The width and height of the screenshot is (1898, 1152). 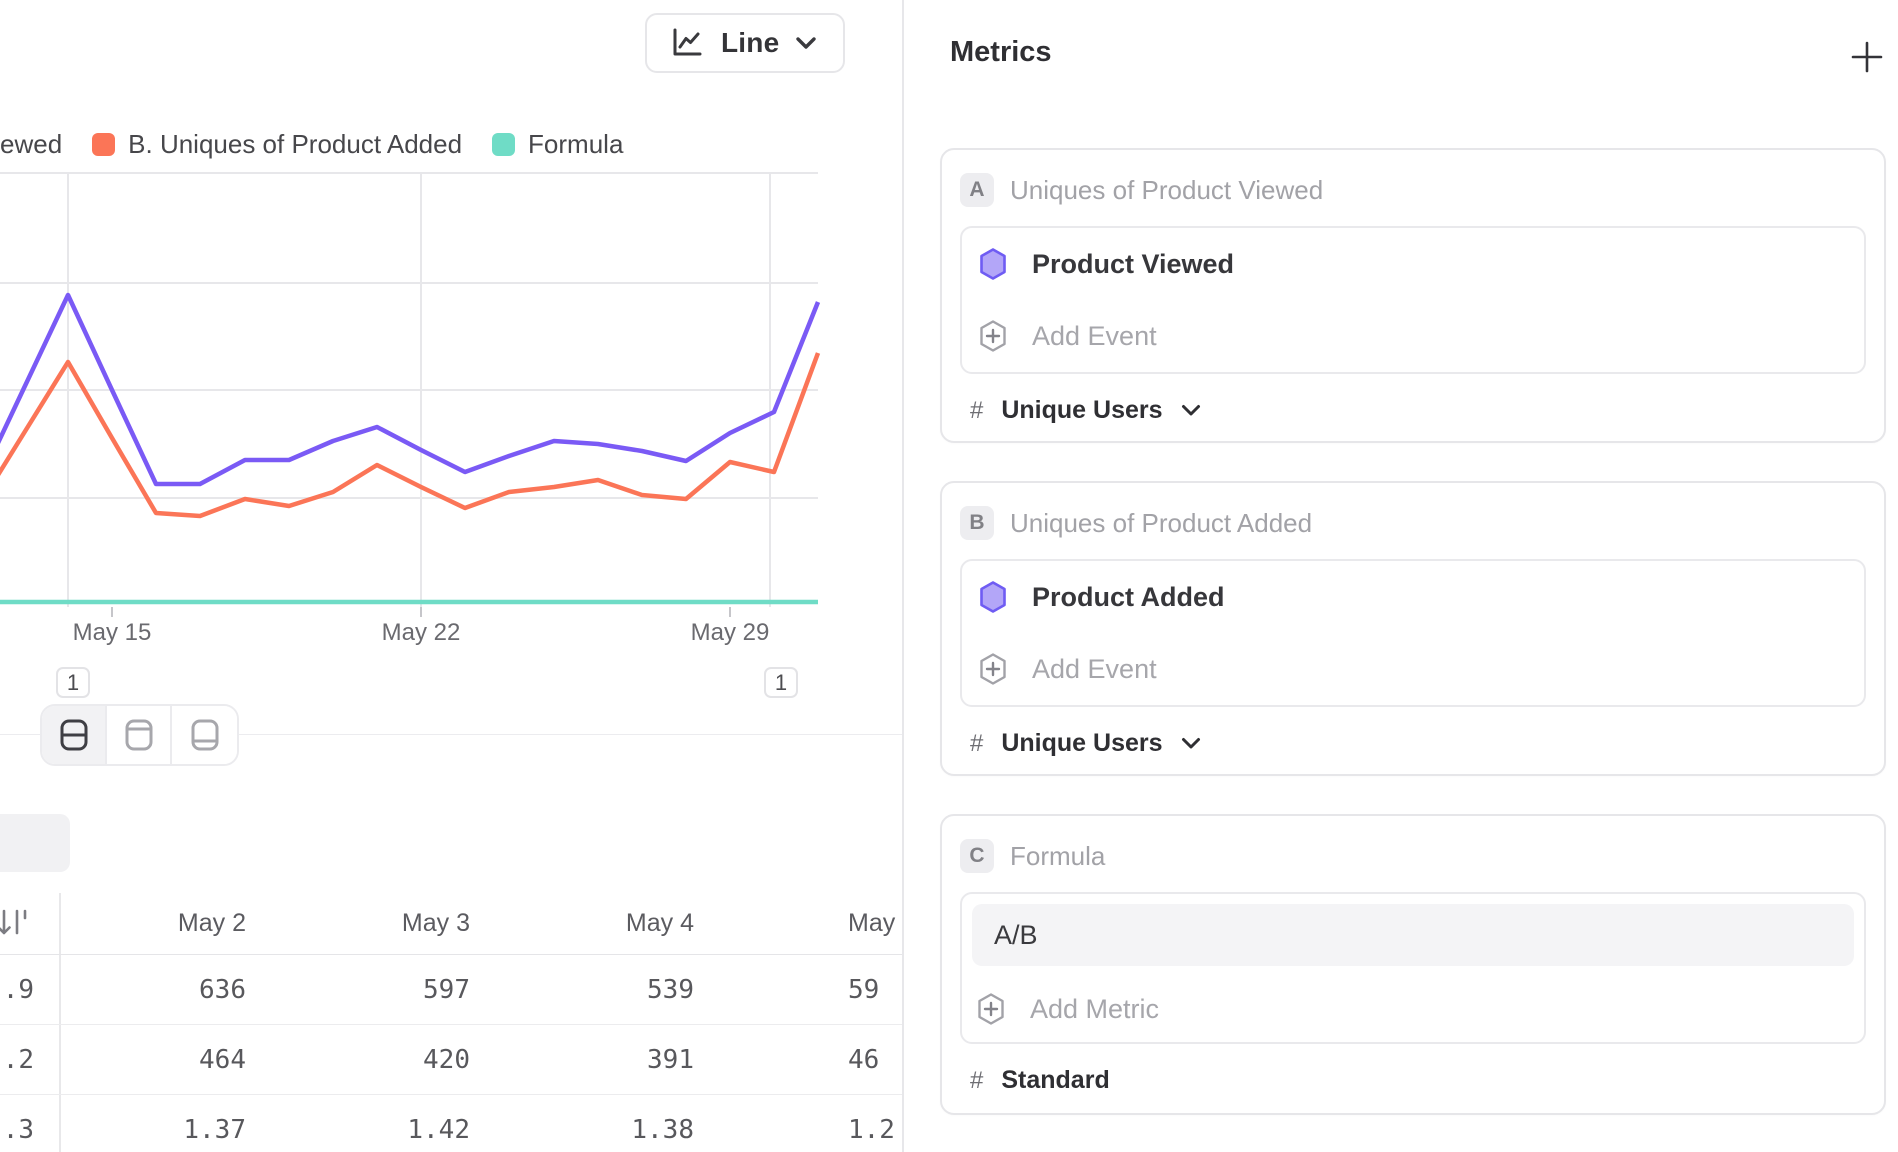 I want to click on table-cell: 1.38, so click(x=662, y=1129).